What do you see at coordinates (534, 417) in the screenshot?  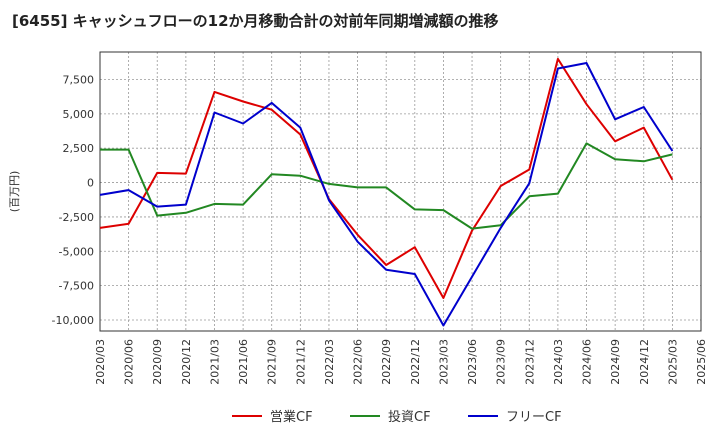 I see `legend-label: フリーCF` at bounding box center [534, 417].